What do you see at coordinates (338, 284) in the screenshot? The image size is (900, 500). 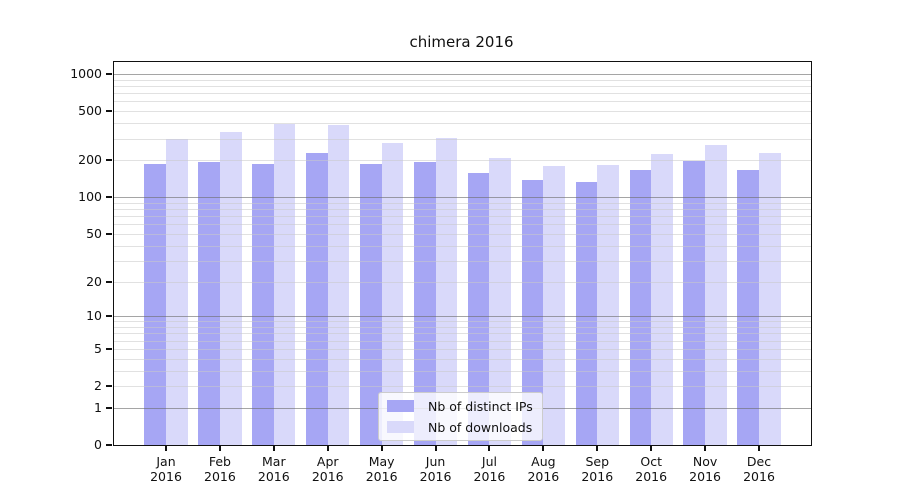 I see `bar-downloads-apr` at bounding box center [338, 284].